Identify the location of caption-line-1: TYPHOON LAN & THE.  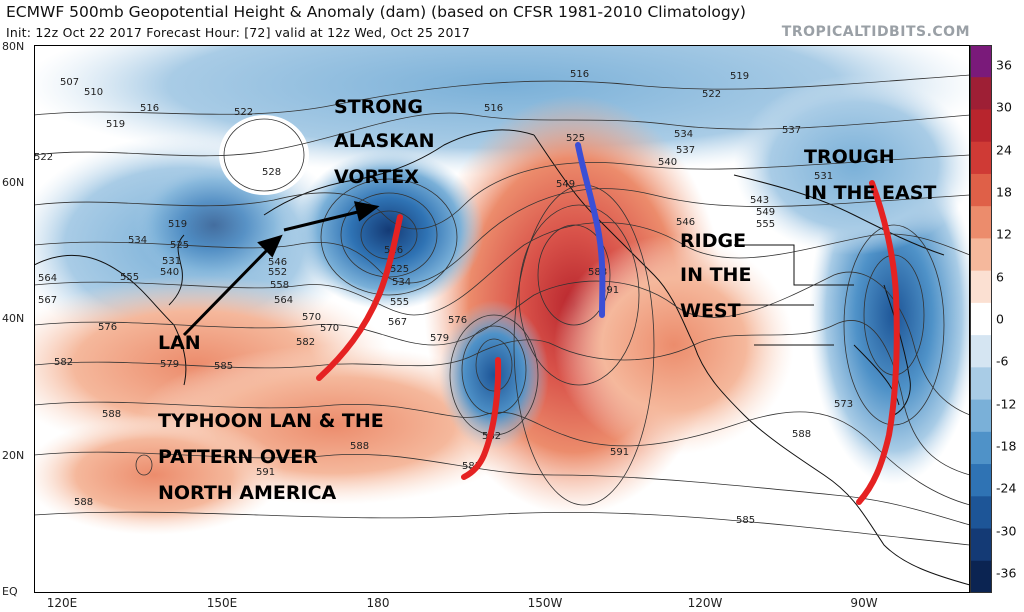
(271, 421).